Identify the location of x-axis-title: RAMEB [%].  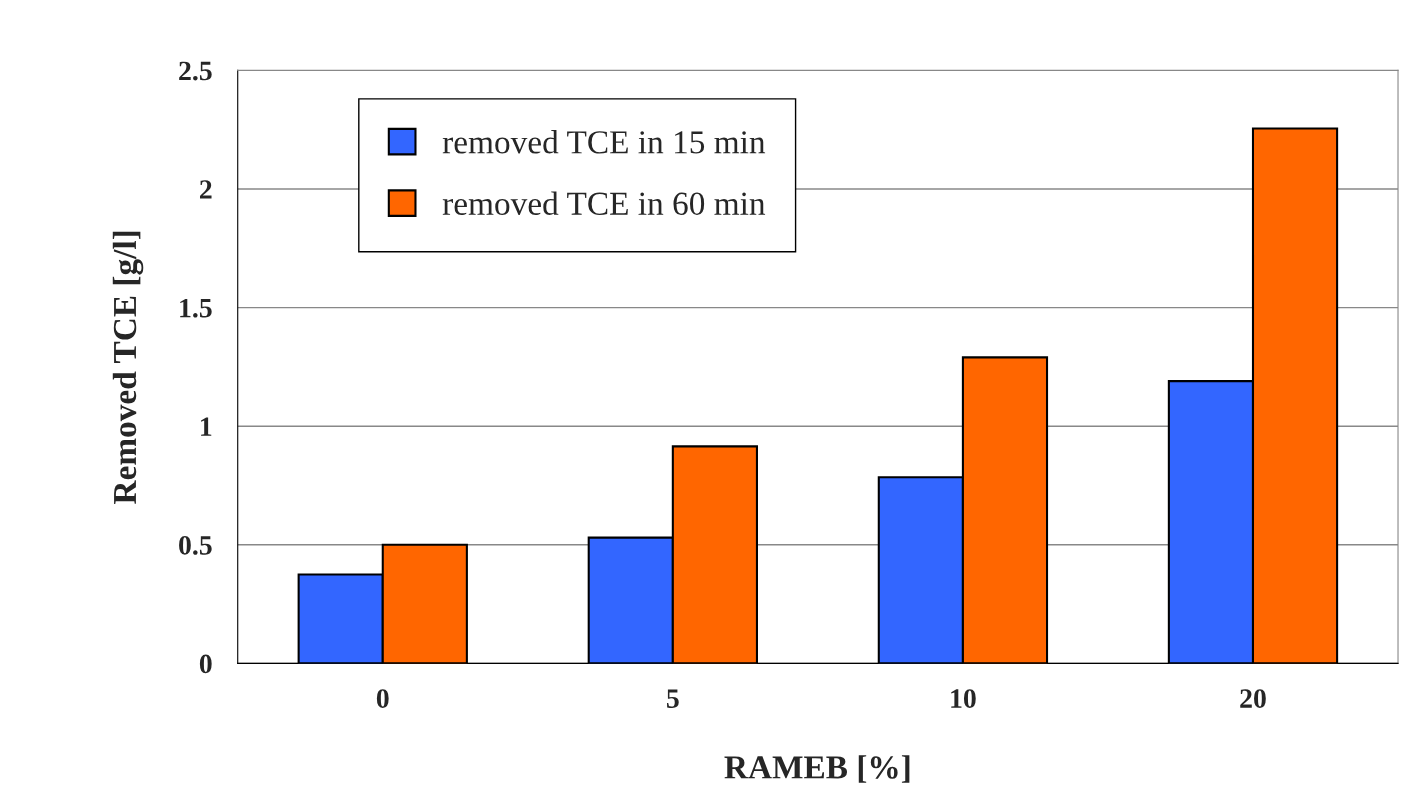
(817, 769).